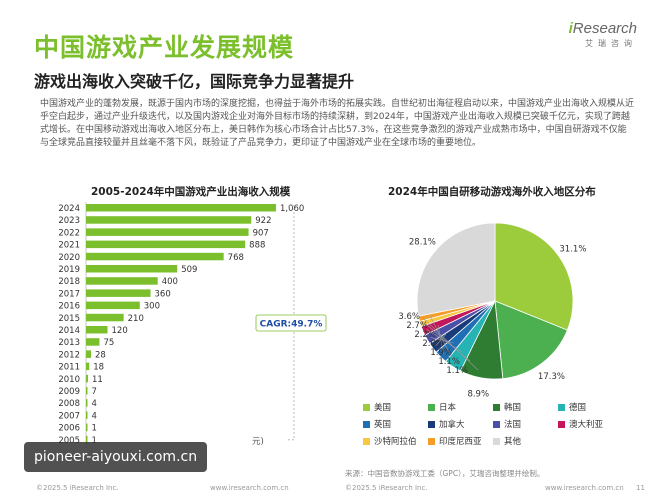 Image resolution: width=667 pixels, height=500 pixels. Describe the element at coordinates (257, 246) in the screenshot. I see `data-label: 888` at that location.